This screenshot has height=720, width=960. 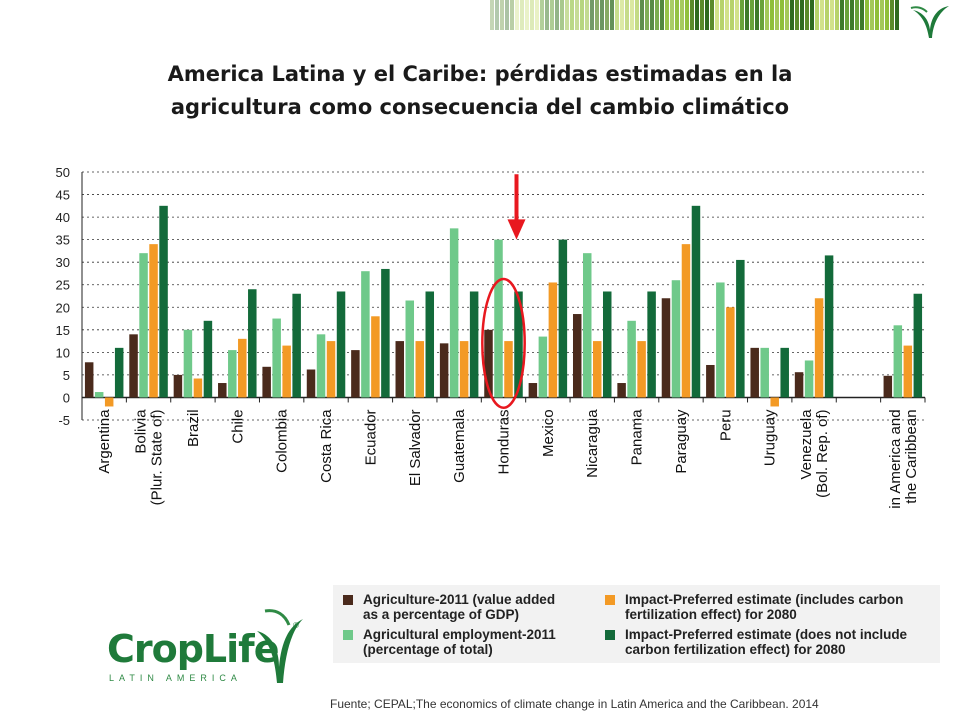 What do you see at coordinates (66, 397) in the screenshot?
I see `y-tick-label: 0` at bounding box center [66, 397].